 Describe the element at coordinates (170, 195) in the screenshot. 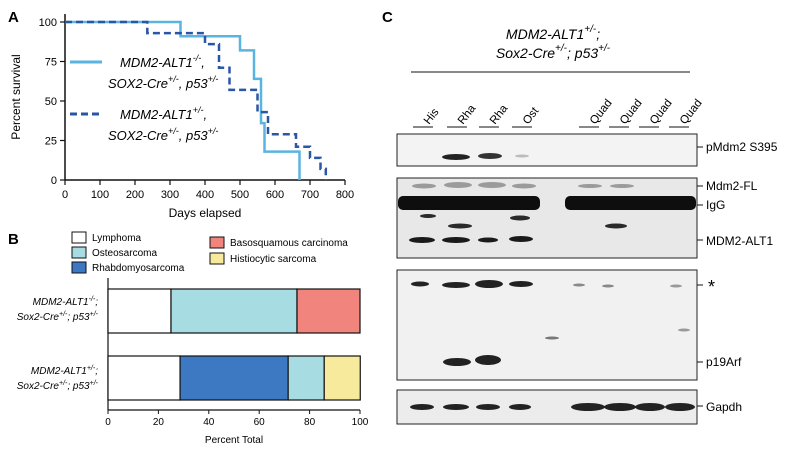

I see `x-tick-label: 300` at that location.